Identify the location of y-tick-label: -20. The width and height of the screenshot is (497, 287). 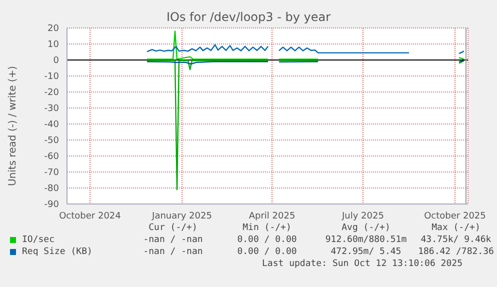
(52, 93).